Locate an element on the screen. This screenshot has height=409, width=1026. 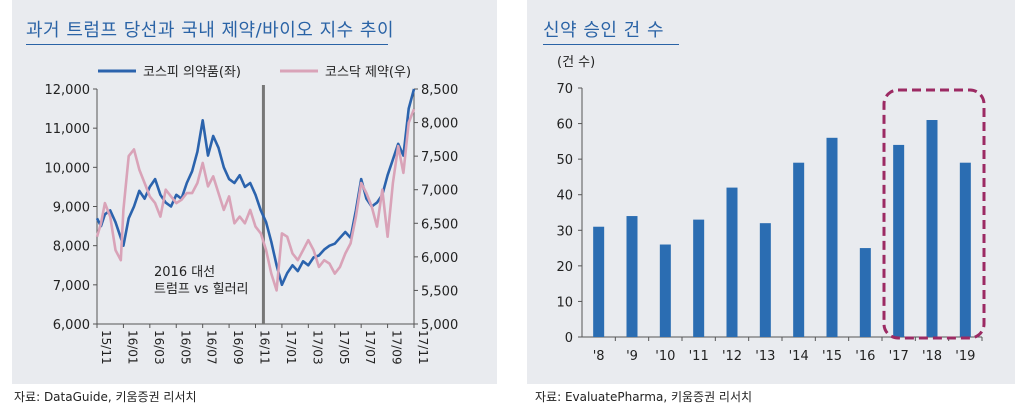
x-tick-label: 16/11 is located at coordinates (265, 347).